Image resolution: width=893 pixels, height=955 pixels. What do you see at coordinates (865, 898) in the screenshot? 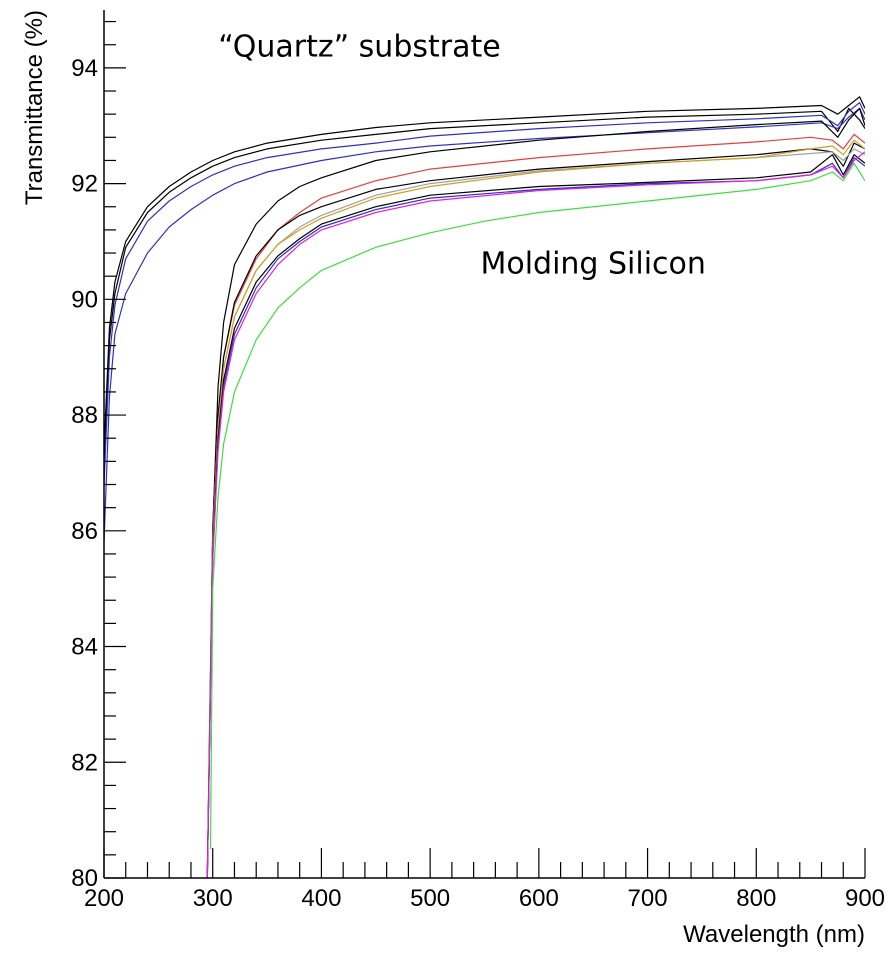
I see `x-tick-label: 900` at bounding box center [865, 898].